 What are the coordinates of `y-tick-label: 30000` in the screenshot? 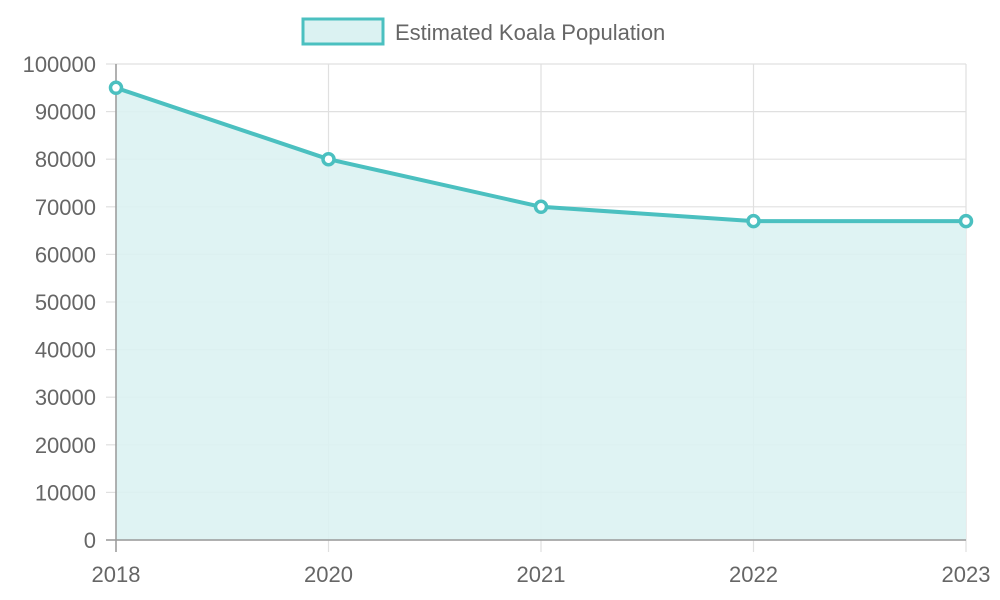 It's located at (65, 397).